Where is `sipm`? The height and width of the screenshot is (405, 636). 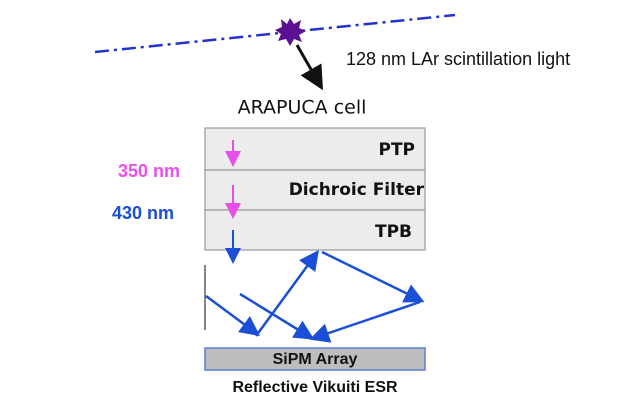 sipm is located at coordinates (315, 359).